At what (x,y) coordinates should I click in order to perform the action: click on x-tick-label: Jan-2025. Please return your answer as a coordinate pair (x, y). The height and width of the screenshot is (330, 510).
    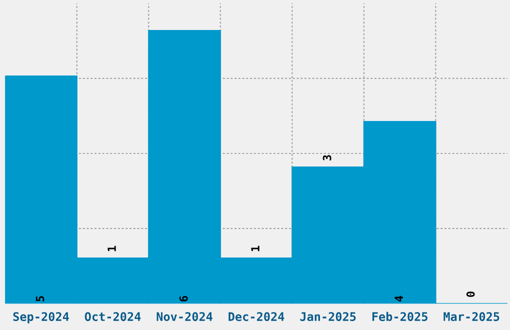
    Looking at the image, I should click on (328, 317).